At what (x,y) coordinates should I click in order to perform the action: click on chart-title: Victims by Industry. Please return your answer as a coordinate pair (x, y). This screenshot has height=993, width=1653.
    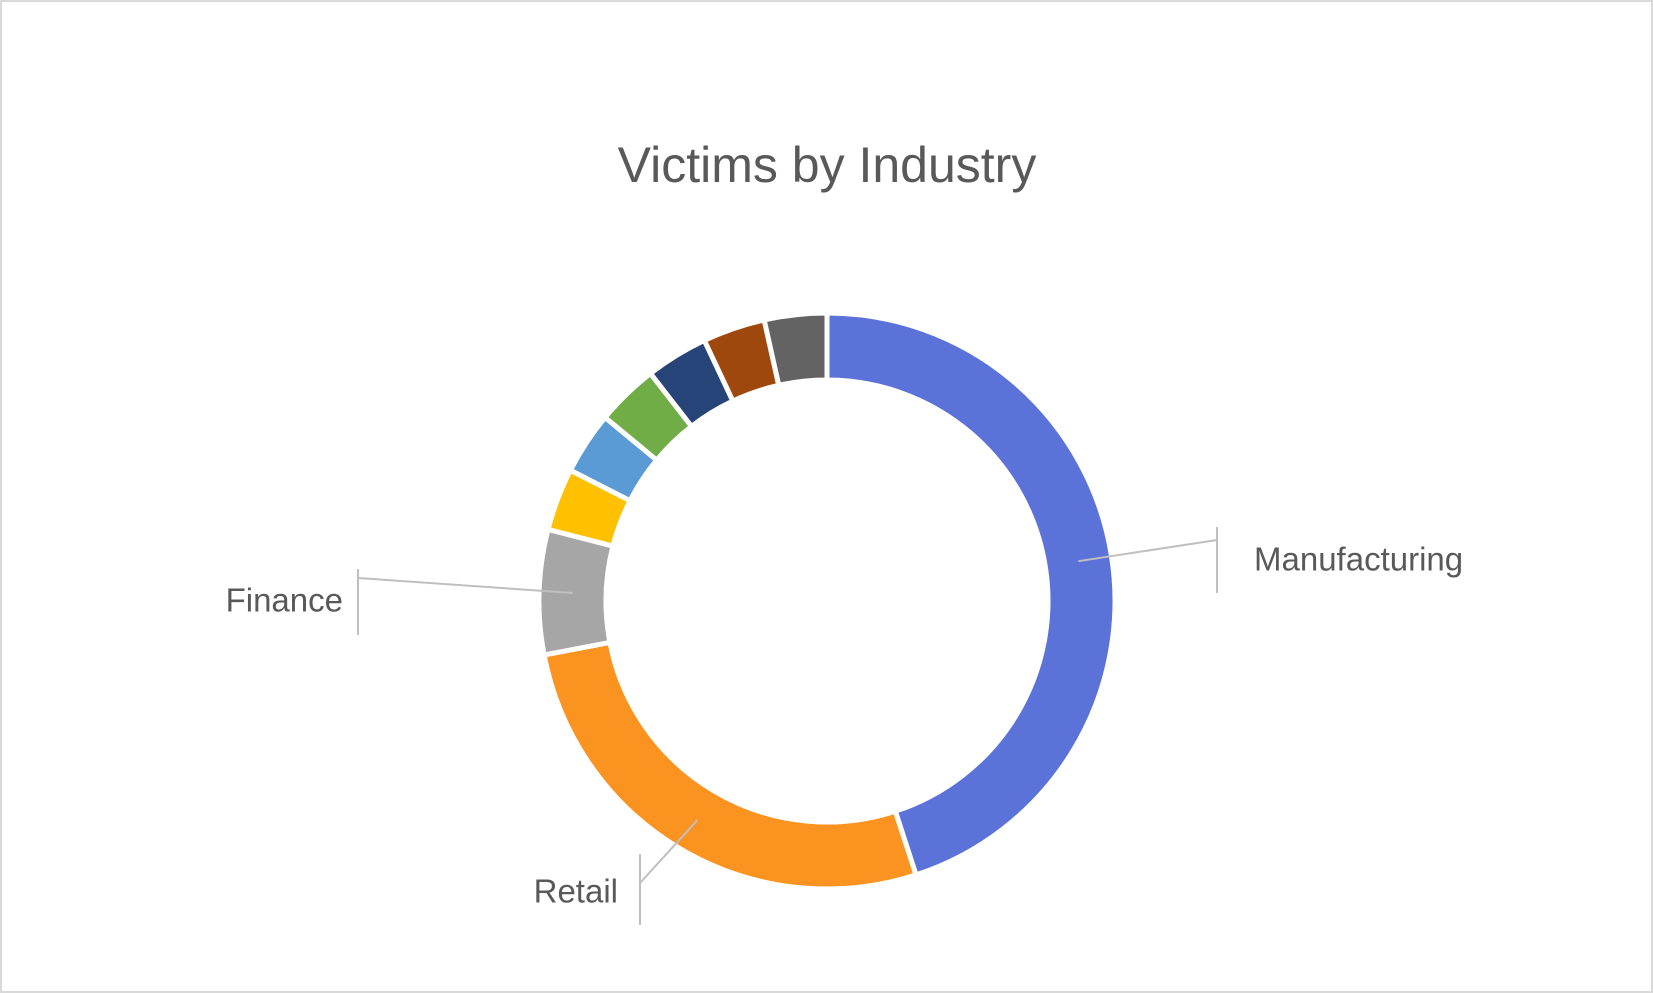
    Looking at the image, I should click on (827, 165).